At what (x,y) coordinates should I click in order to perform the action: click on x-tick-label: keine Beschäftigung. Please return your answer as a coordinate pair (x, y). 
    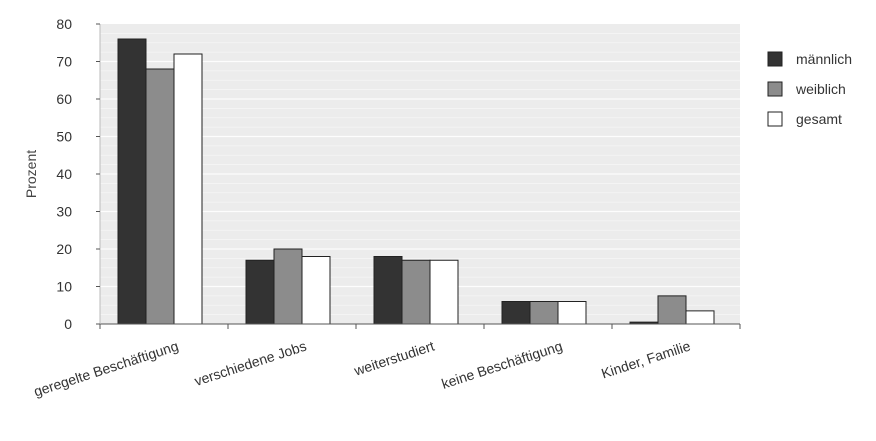
    Looking at the image, I should click on (501, 365).